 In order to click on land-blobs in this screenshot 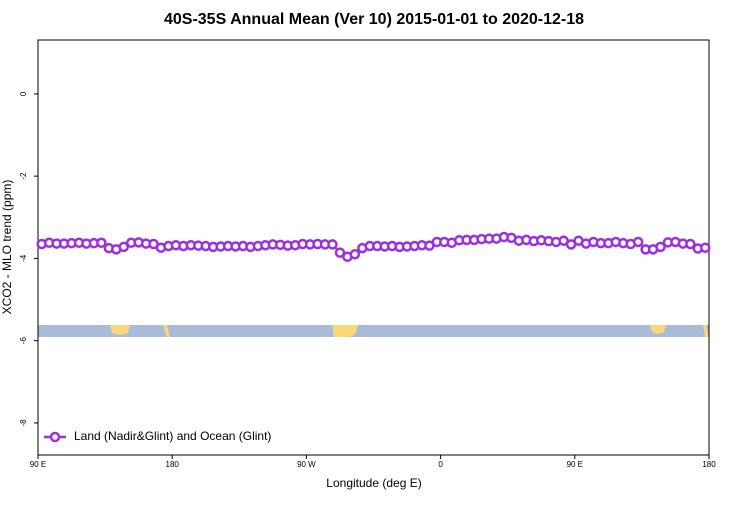, I will do `click(409, 331)`.